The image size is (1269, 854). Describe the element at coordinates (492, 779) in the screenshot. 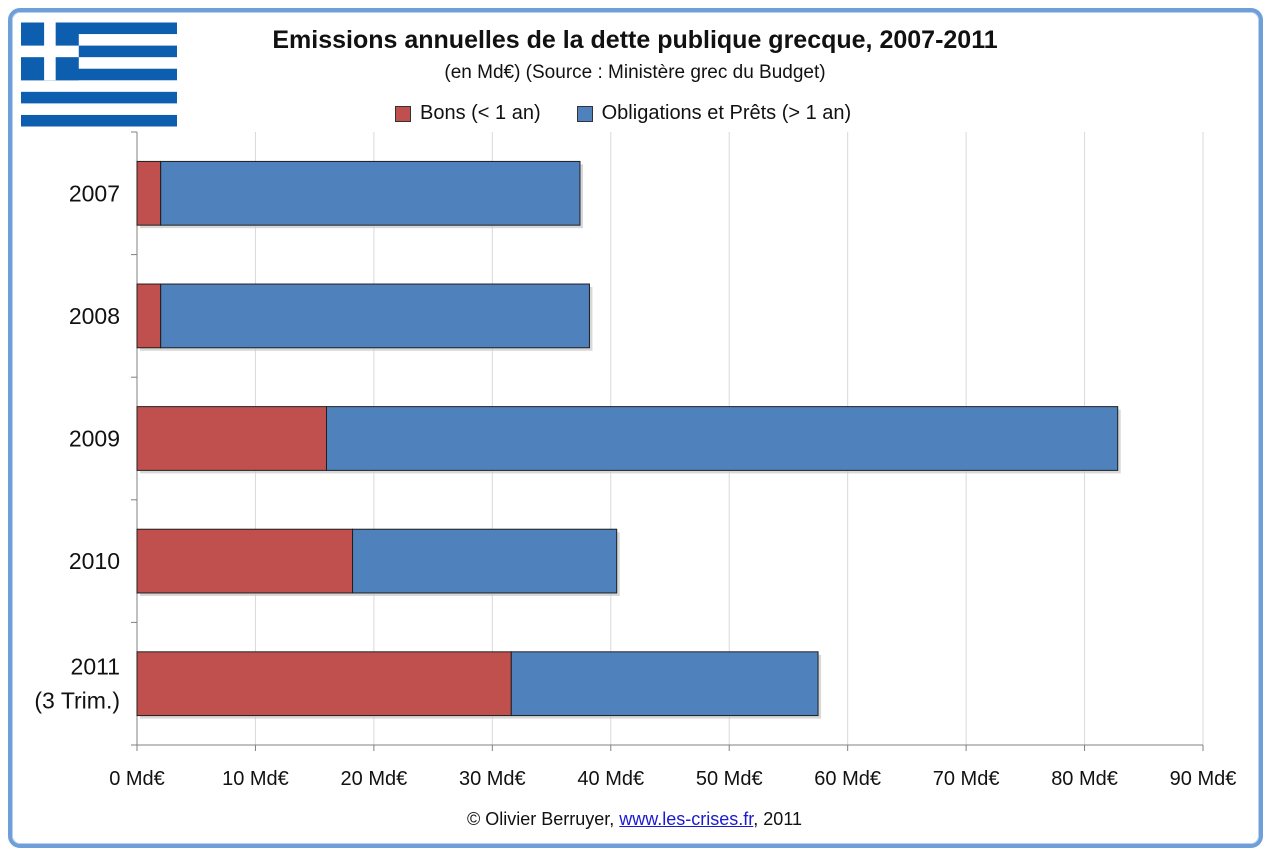

I see `x-tick-label: 30 Md€` at that location.